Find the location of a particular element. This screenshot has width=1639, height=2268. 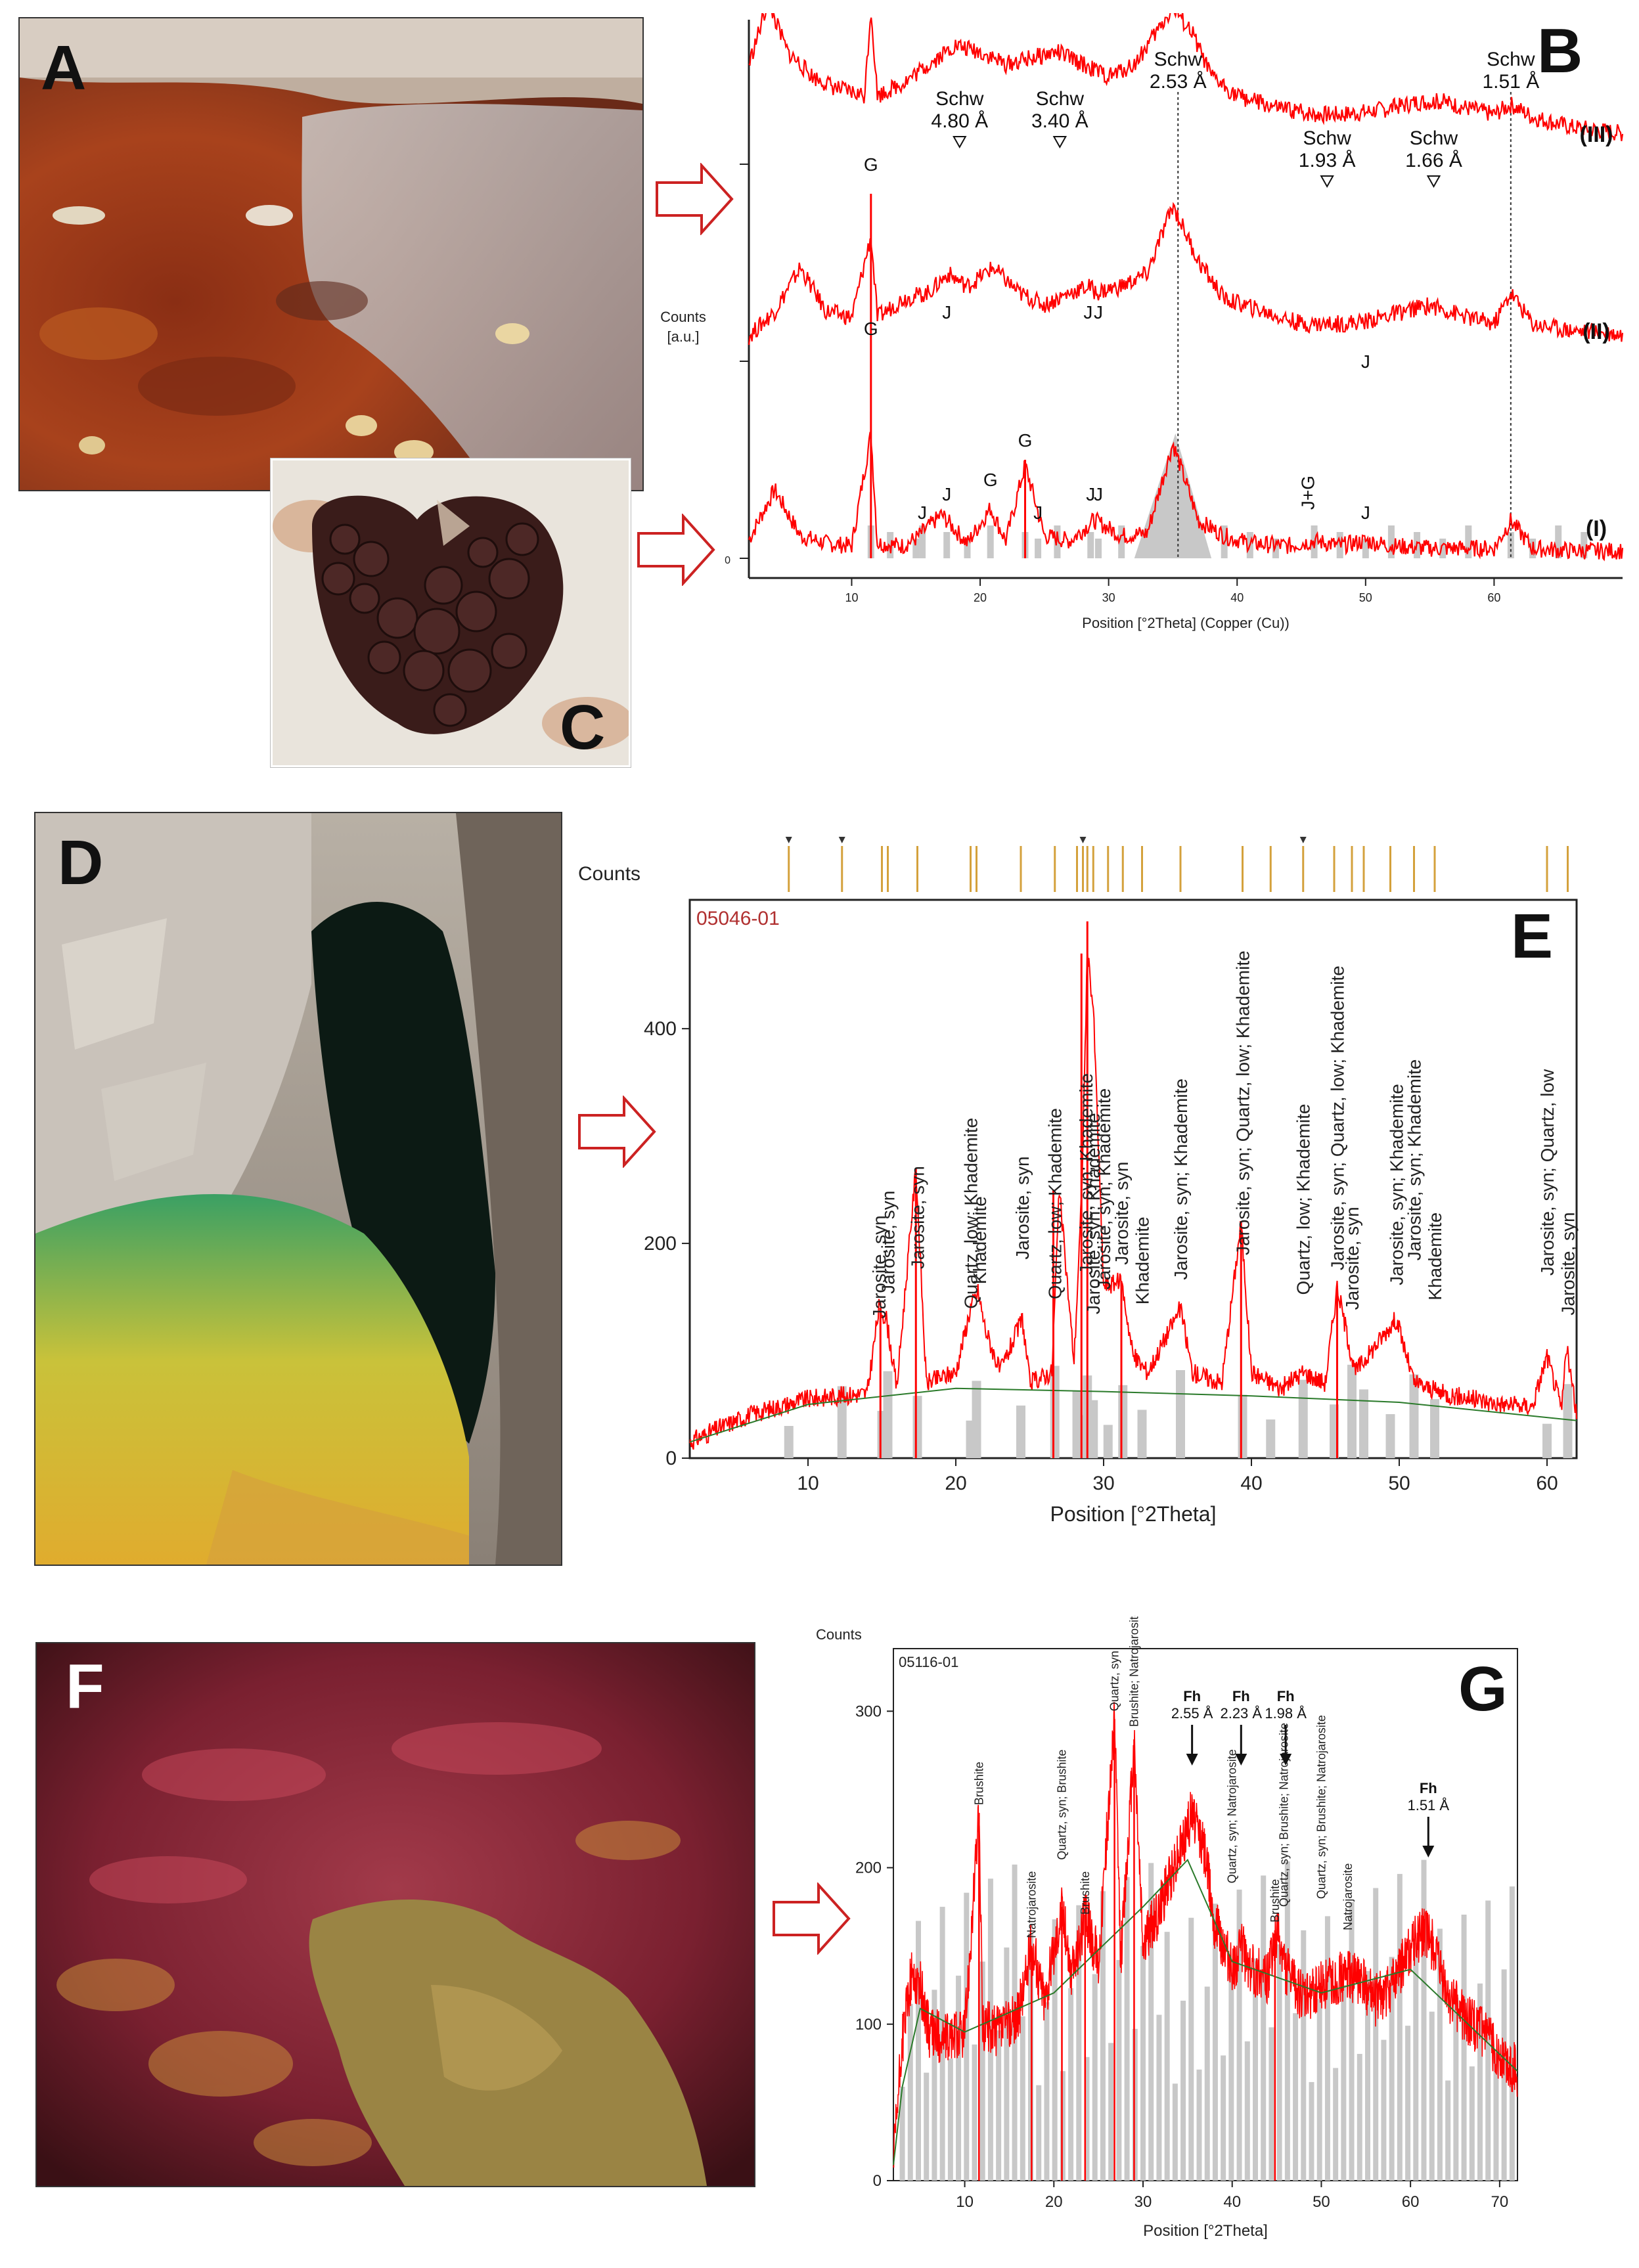

chart-b-schw-label-3: Schw is located at coordinates (1327, 138).